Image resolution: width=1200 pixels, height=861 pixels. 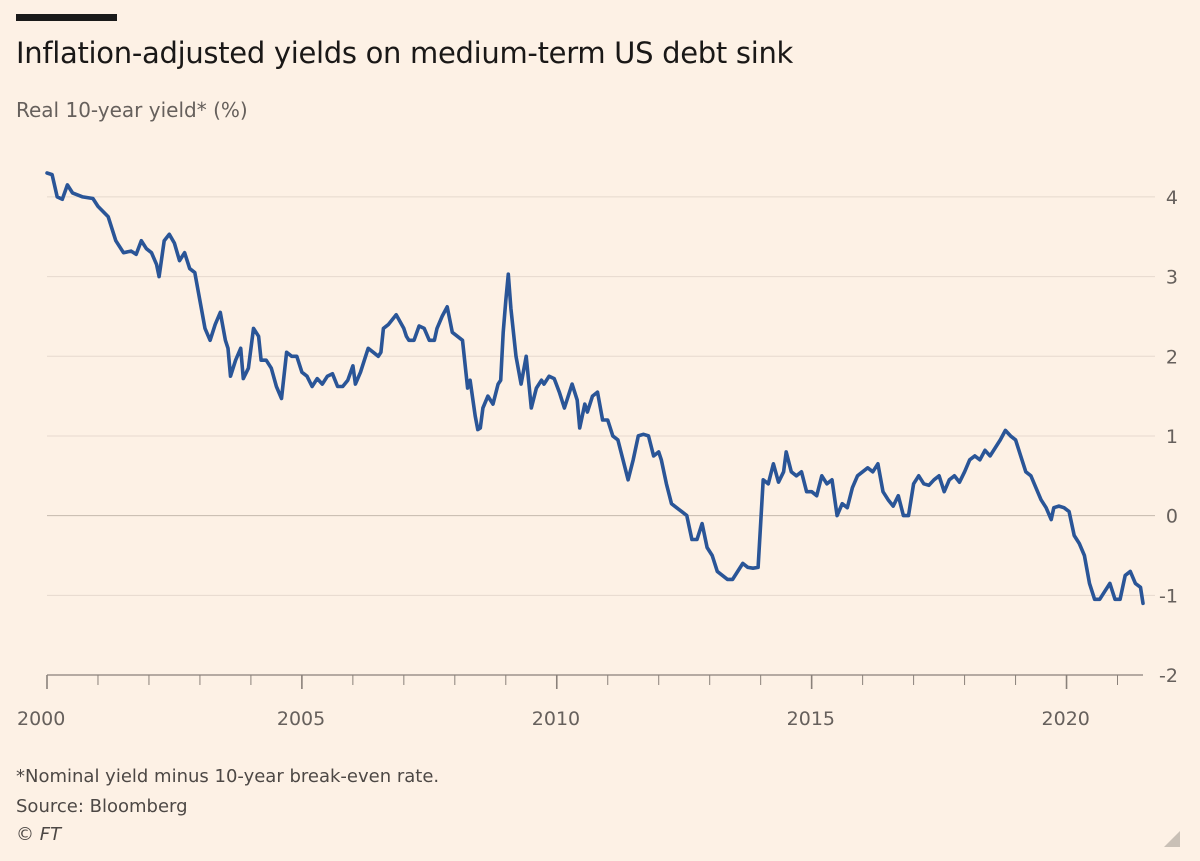 What do you see at coordinates (1172, 198) in the screenshot?
I see `y-tick-label: 4` at bounding box center [1172, 198].